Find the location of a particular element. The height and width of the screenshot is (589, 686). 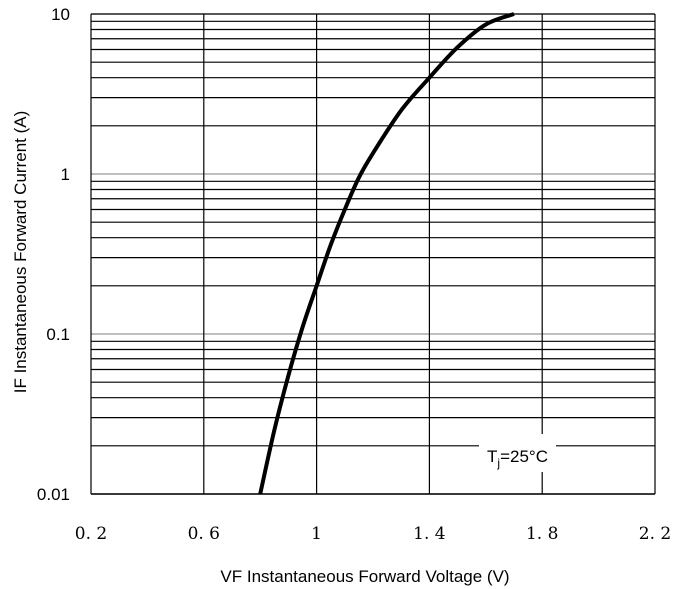

annotation-subscript: j is located at coordinates (498, 463).